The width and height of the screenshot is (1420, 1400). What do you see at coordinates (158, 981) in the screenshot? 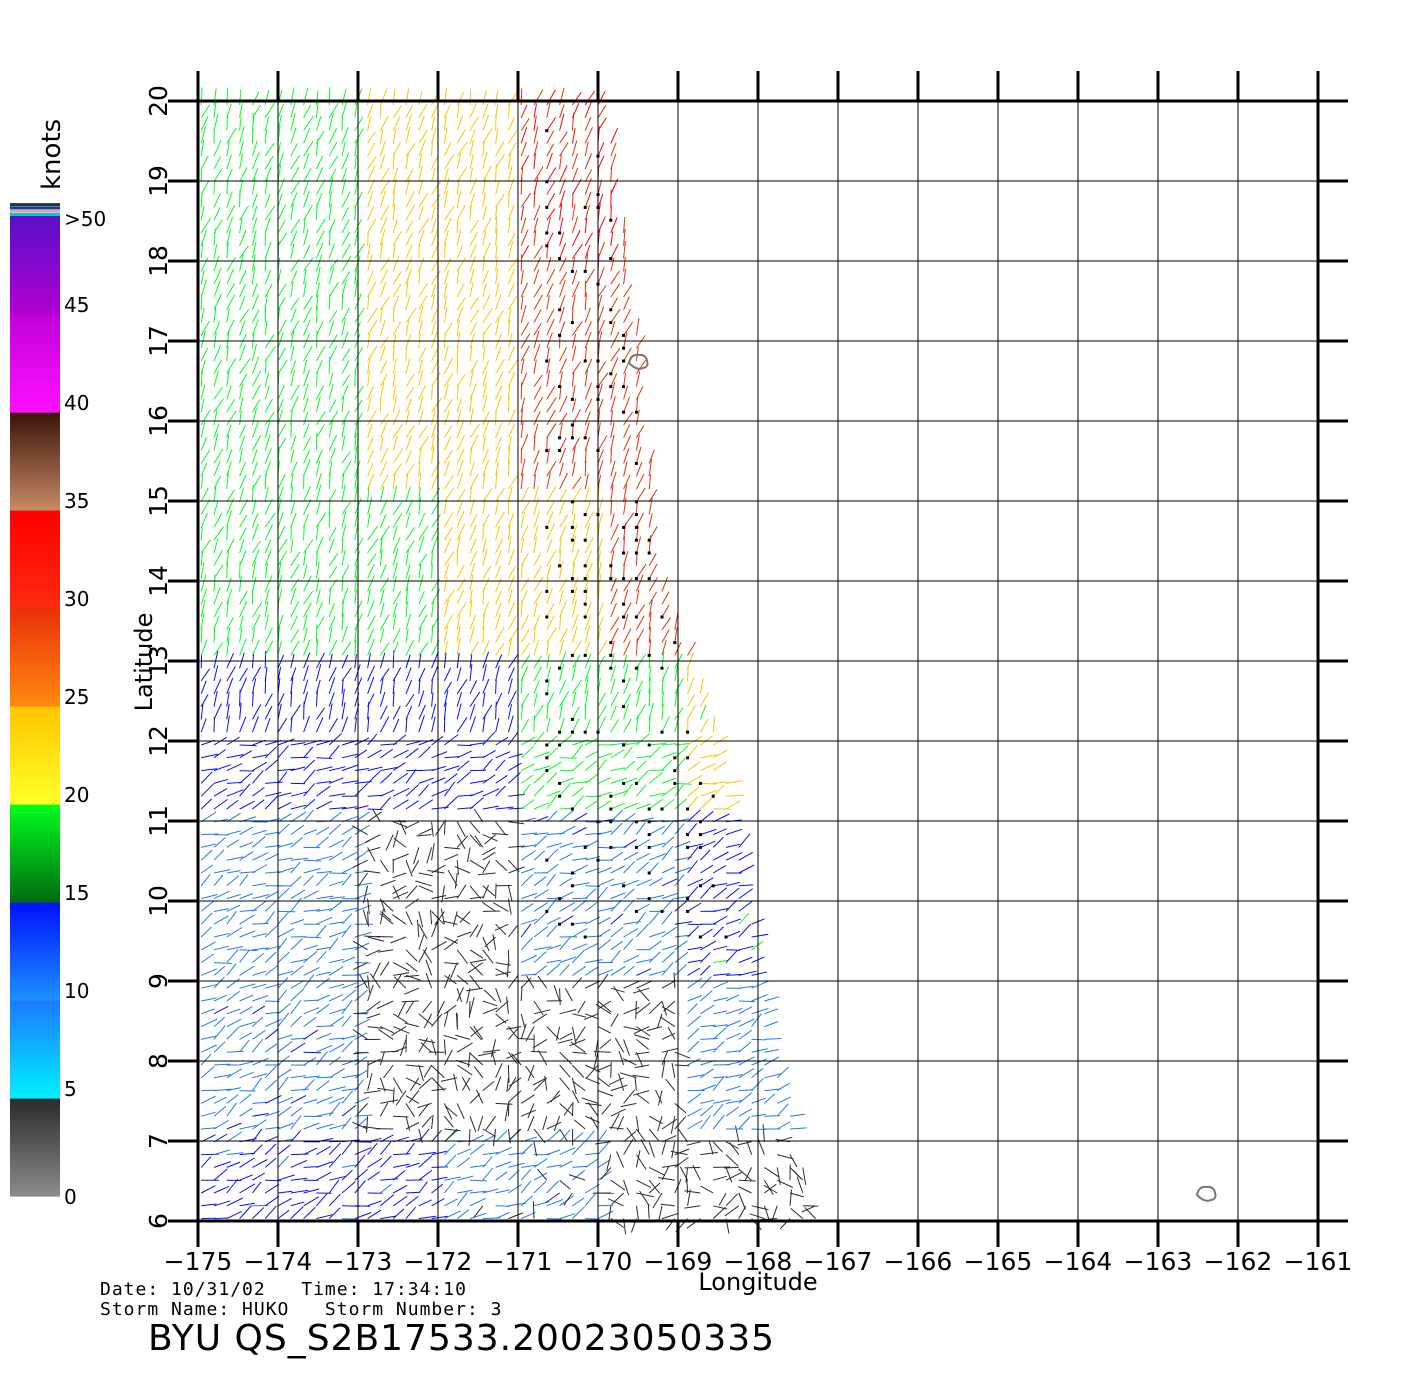
I see `latitude-tick-label: 9` at bounding box center [158, 981].